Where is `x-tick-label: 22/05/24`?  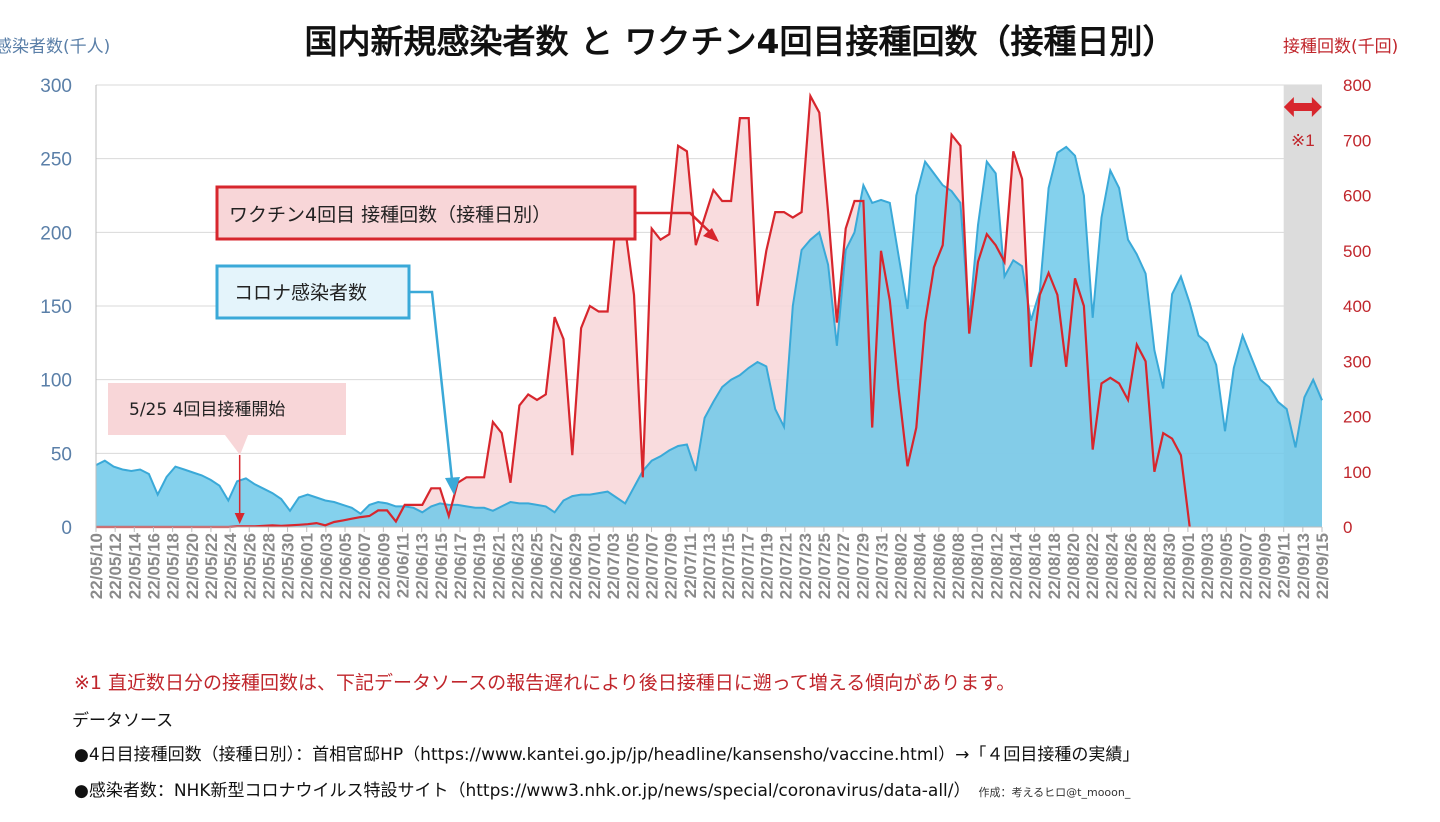
x-tick-label: 22/05/24 is located at coordinates (230, 565).